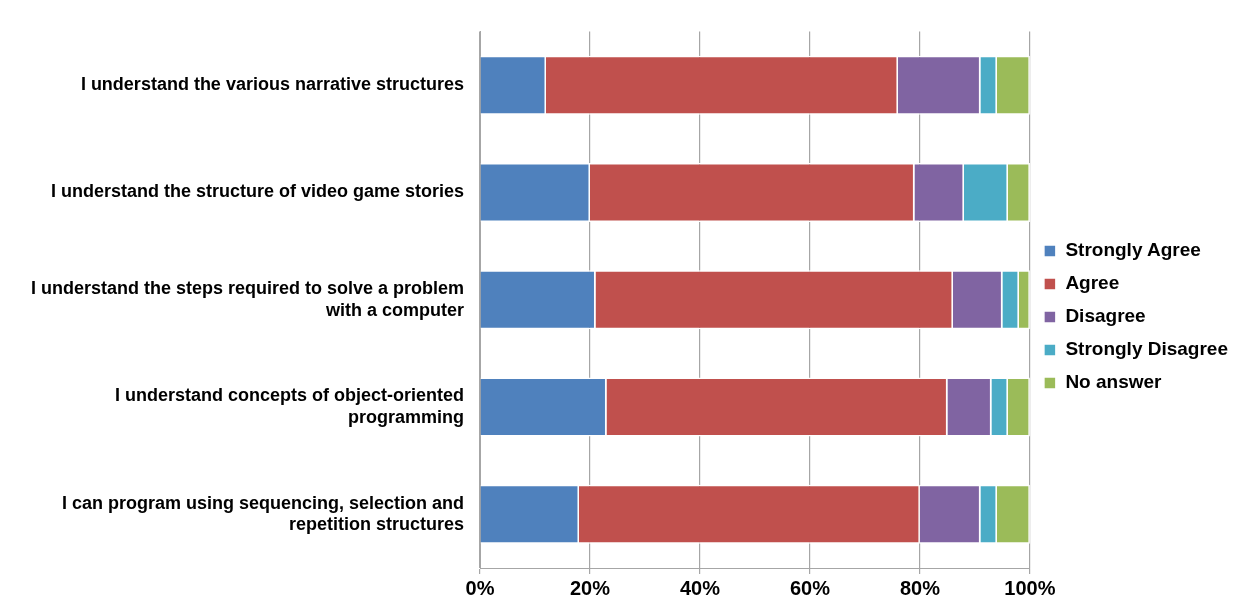  I want to click on x-tick-label: 100%, so click(1030, 587).